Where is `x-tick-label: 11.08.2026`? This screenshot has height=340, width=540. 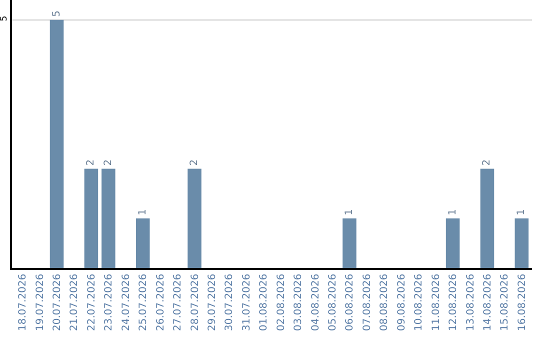
x-tick-label: 11.08.2026 is located at coordinates (436, 303).